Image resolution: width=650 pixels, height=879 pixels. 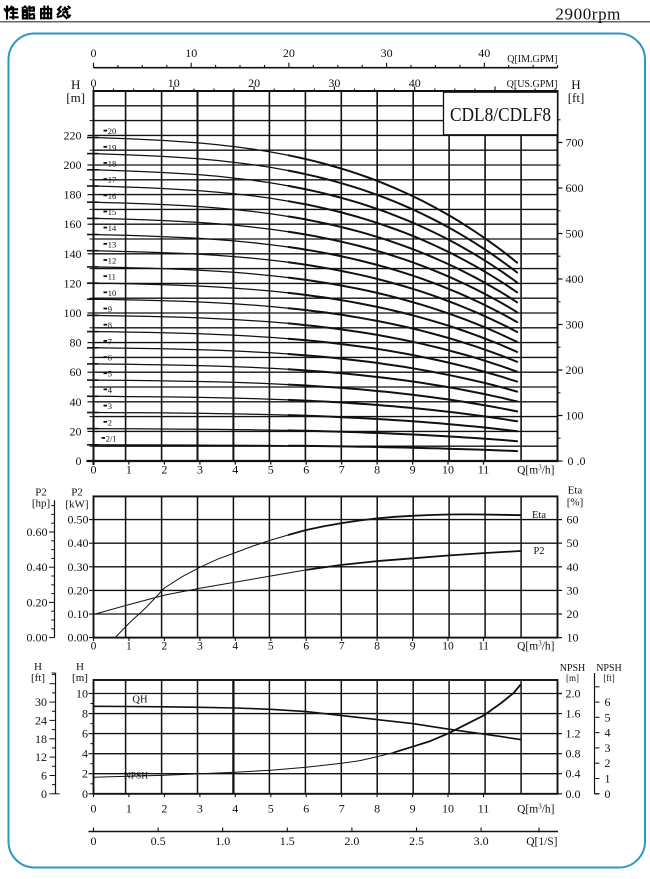 What do you see at coordinates (575, 370) in the screenshot?
I see `svg-text: 200` at bounding box center [575, 370].